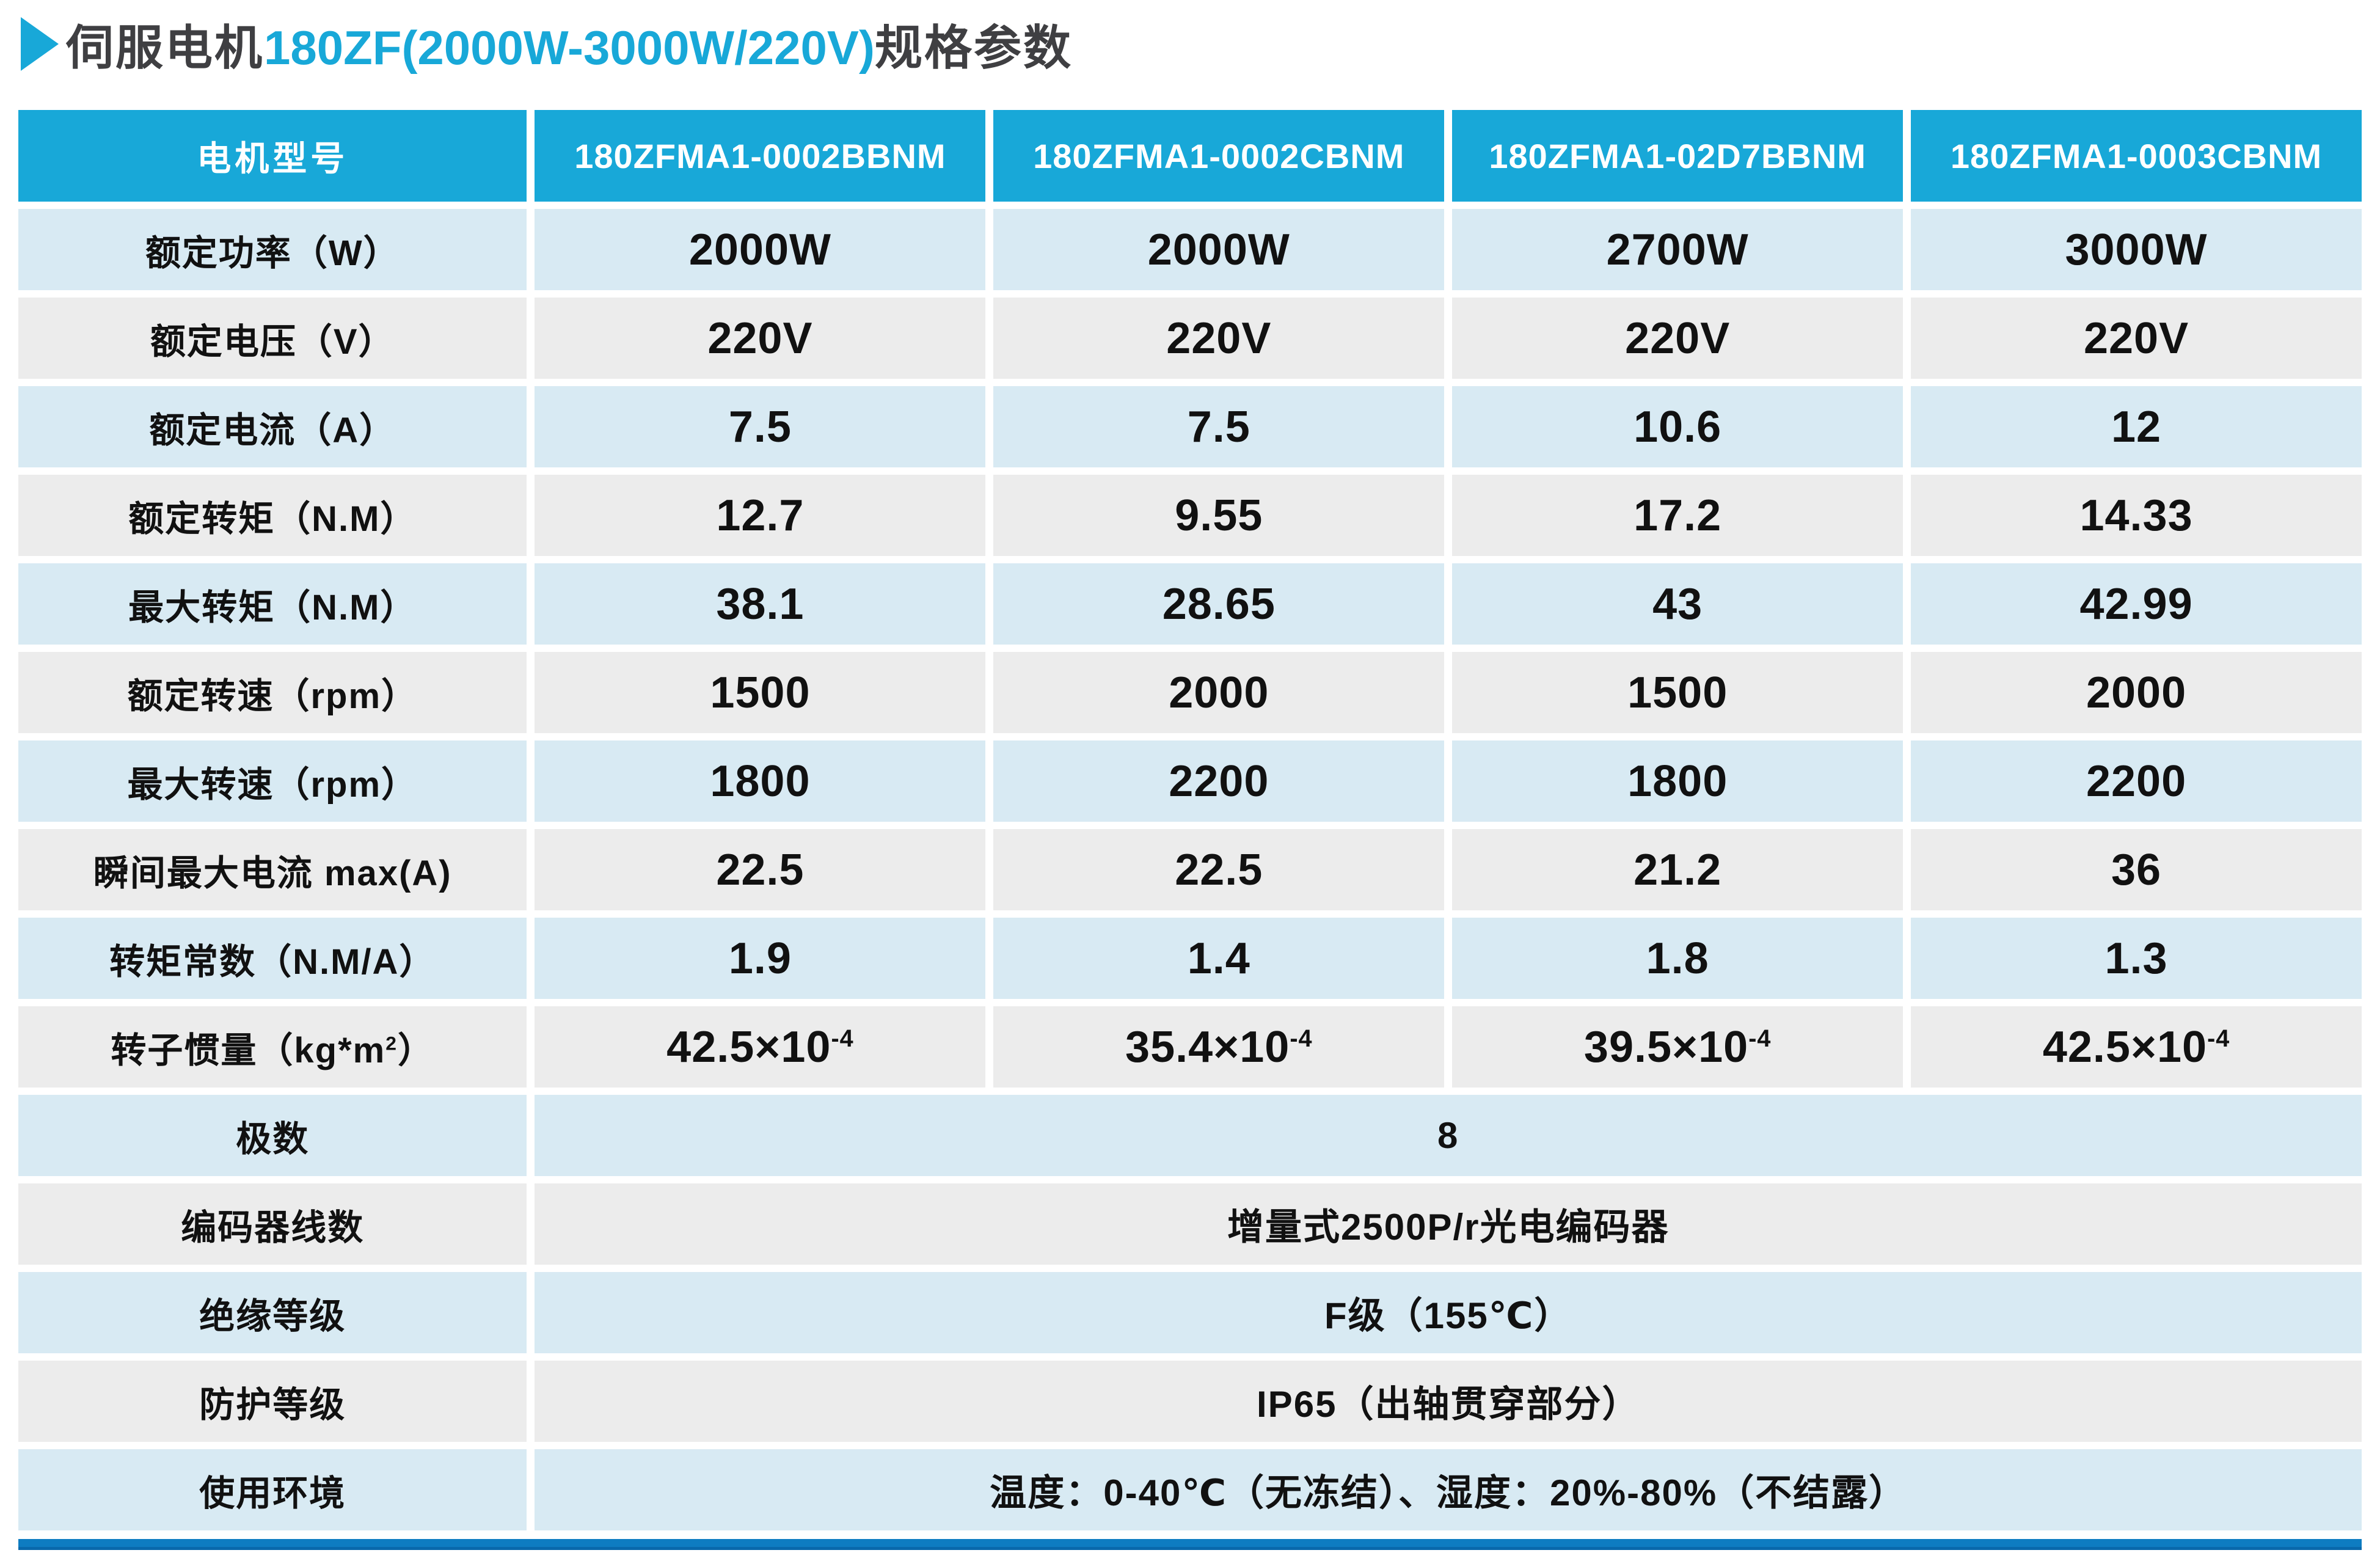 The height and width of the screenshot is (1561, 2380). I want to click on row-label: 额定转矩（N.M）, so click(272, 516).